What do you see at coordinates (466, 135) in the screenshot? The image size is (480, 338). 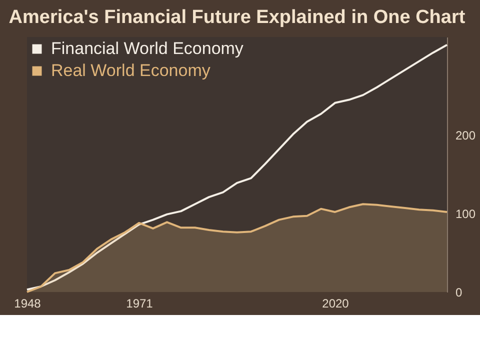 I see `y-tick-label: 200` at bounding box center [466, 135].